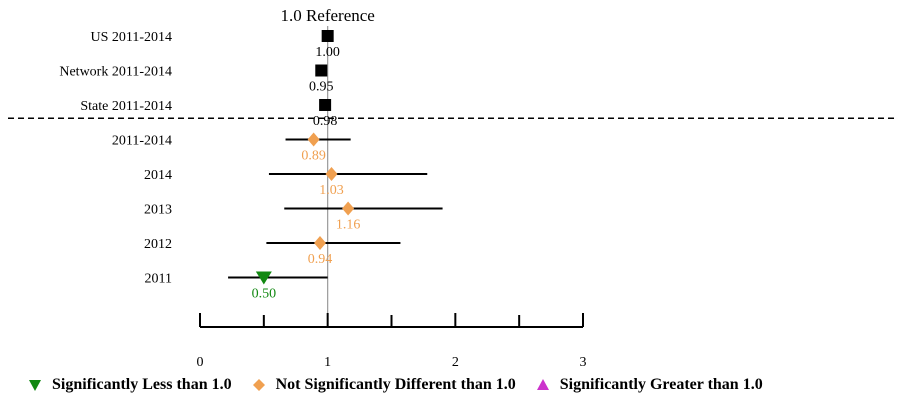 The image size is (901, 398). Describe the element at coordinates (313, 156) in the screenshot. I see `data-label: 0.89` at that location.